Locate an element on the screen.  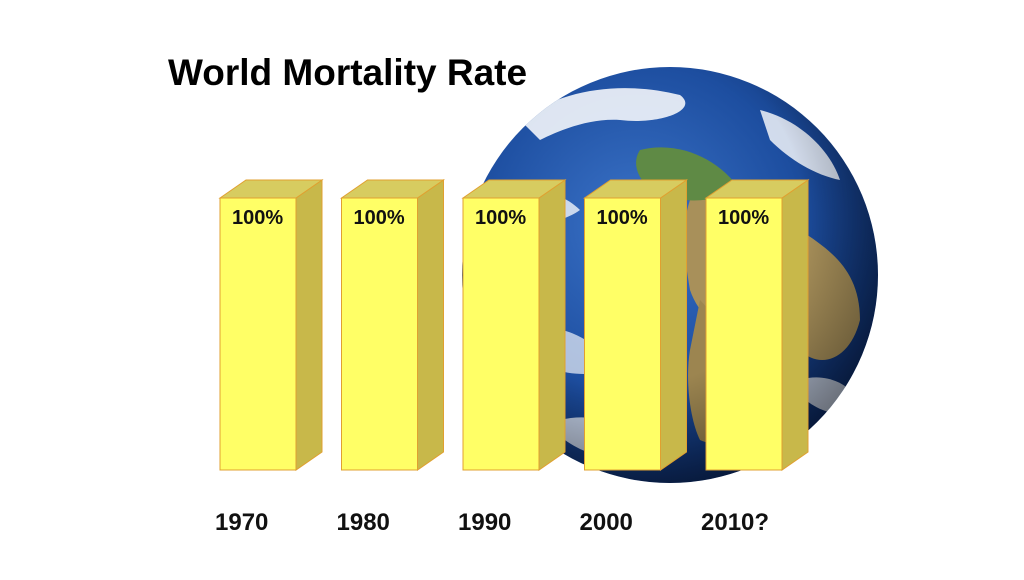
x-tick-label: 1970 is located at coordinates (241, 522).